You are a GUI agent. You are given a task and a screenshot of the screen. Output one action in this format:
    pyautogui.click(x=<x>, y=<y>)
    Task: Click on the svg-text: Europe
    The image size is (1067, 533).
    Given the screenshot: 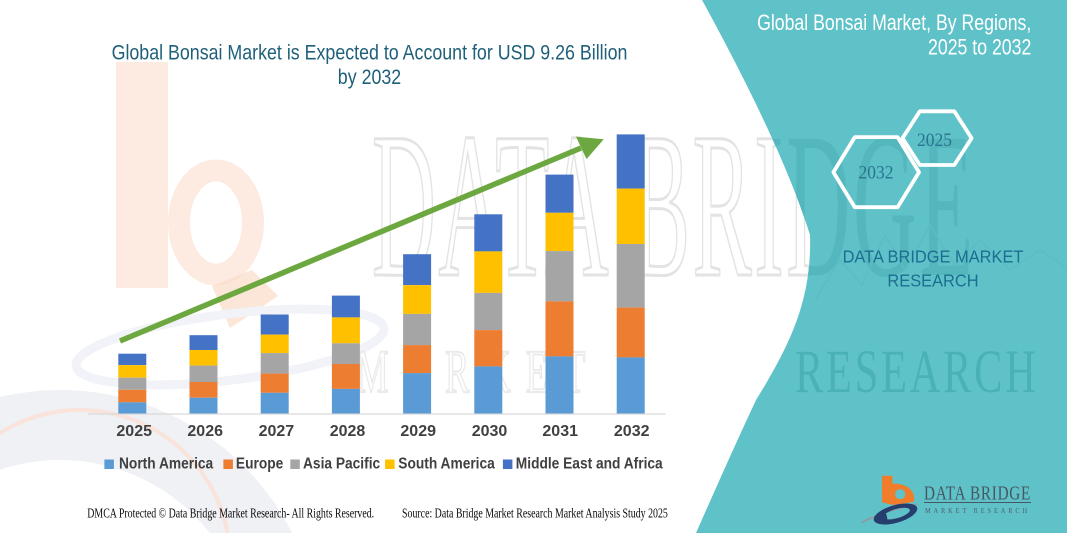 What is the action you would take?
    pyautogui.click(x=259, y=464)
    